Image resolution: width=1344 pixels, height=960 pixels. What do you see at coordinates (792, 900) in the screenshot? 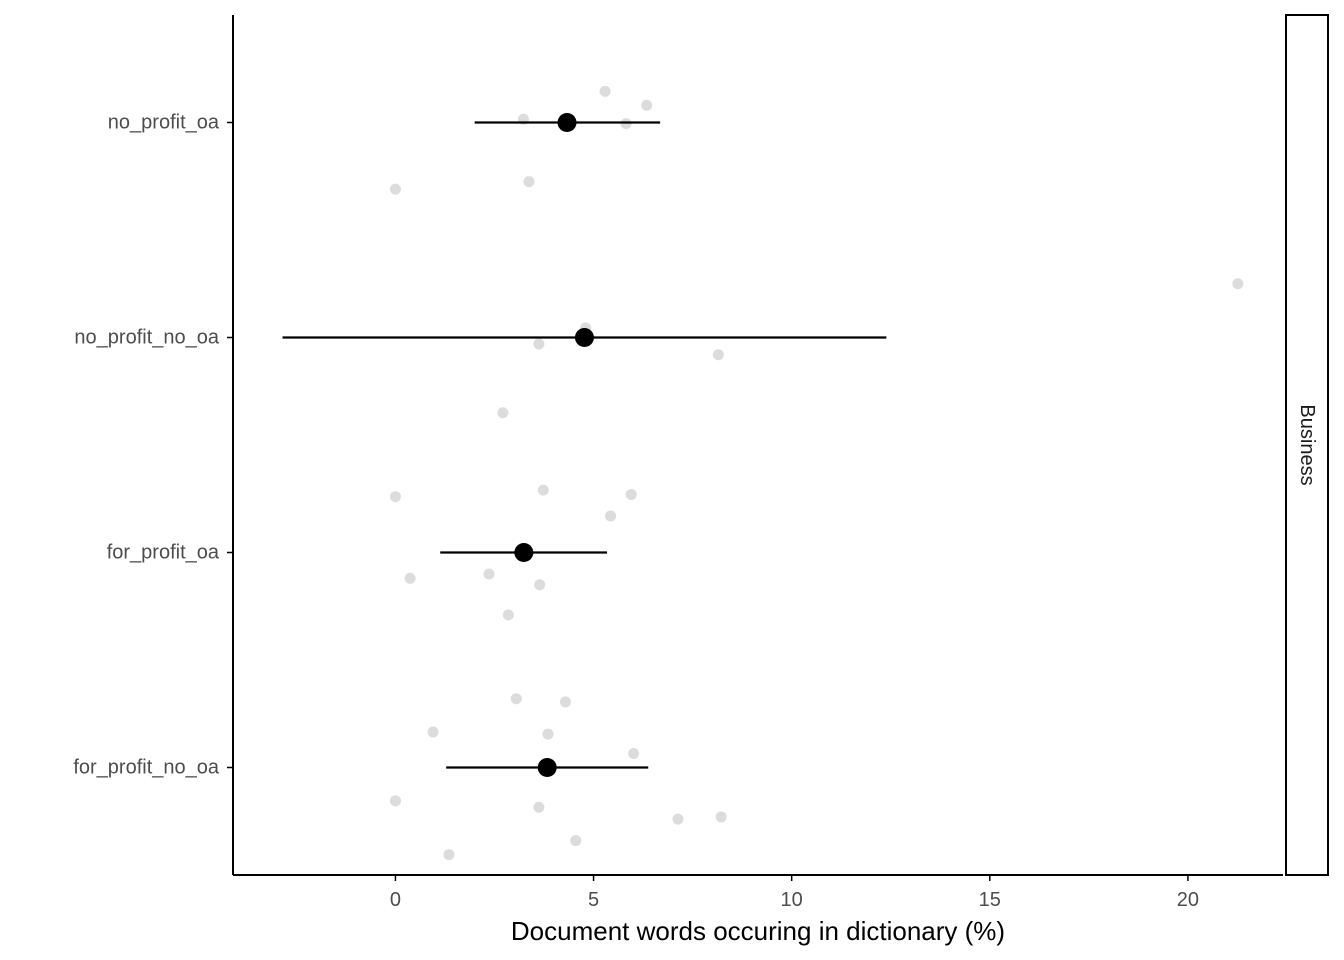
I see `x-tick-label: 10` at bounding box center [792, 900].